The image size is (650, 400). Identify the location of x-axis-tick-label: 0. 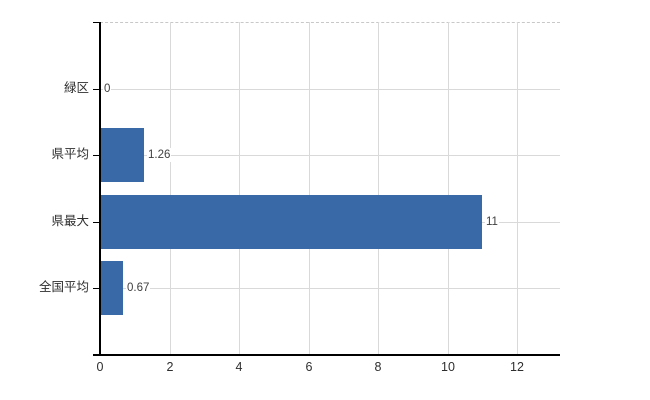
(100, 367).